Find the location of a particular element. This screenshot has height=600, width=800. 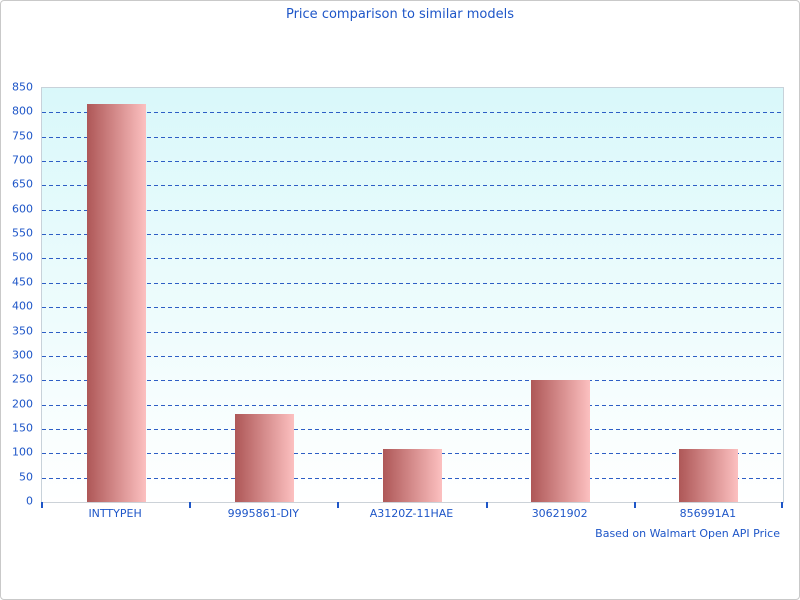

x-axis-label: 856991A1 is located at coordinates (708, 513).